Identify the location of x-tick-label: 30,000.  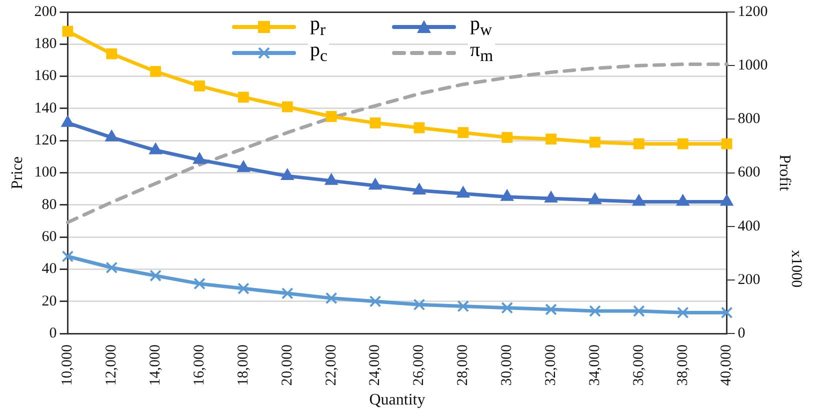
(507, 365).